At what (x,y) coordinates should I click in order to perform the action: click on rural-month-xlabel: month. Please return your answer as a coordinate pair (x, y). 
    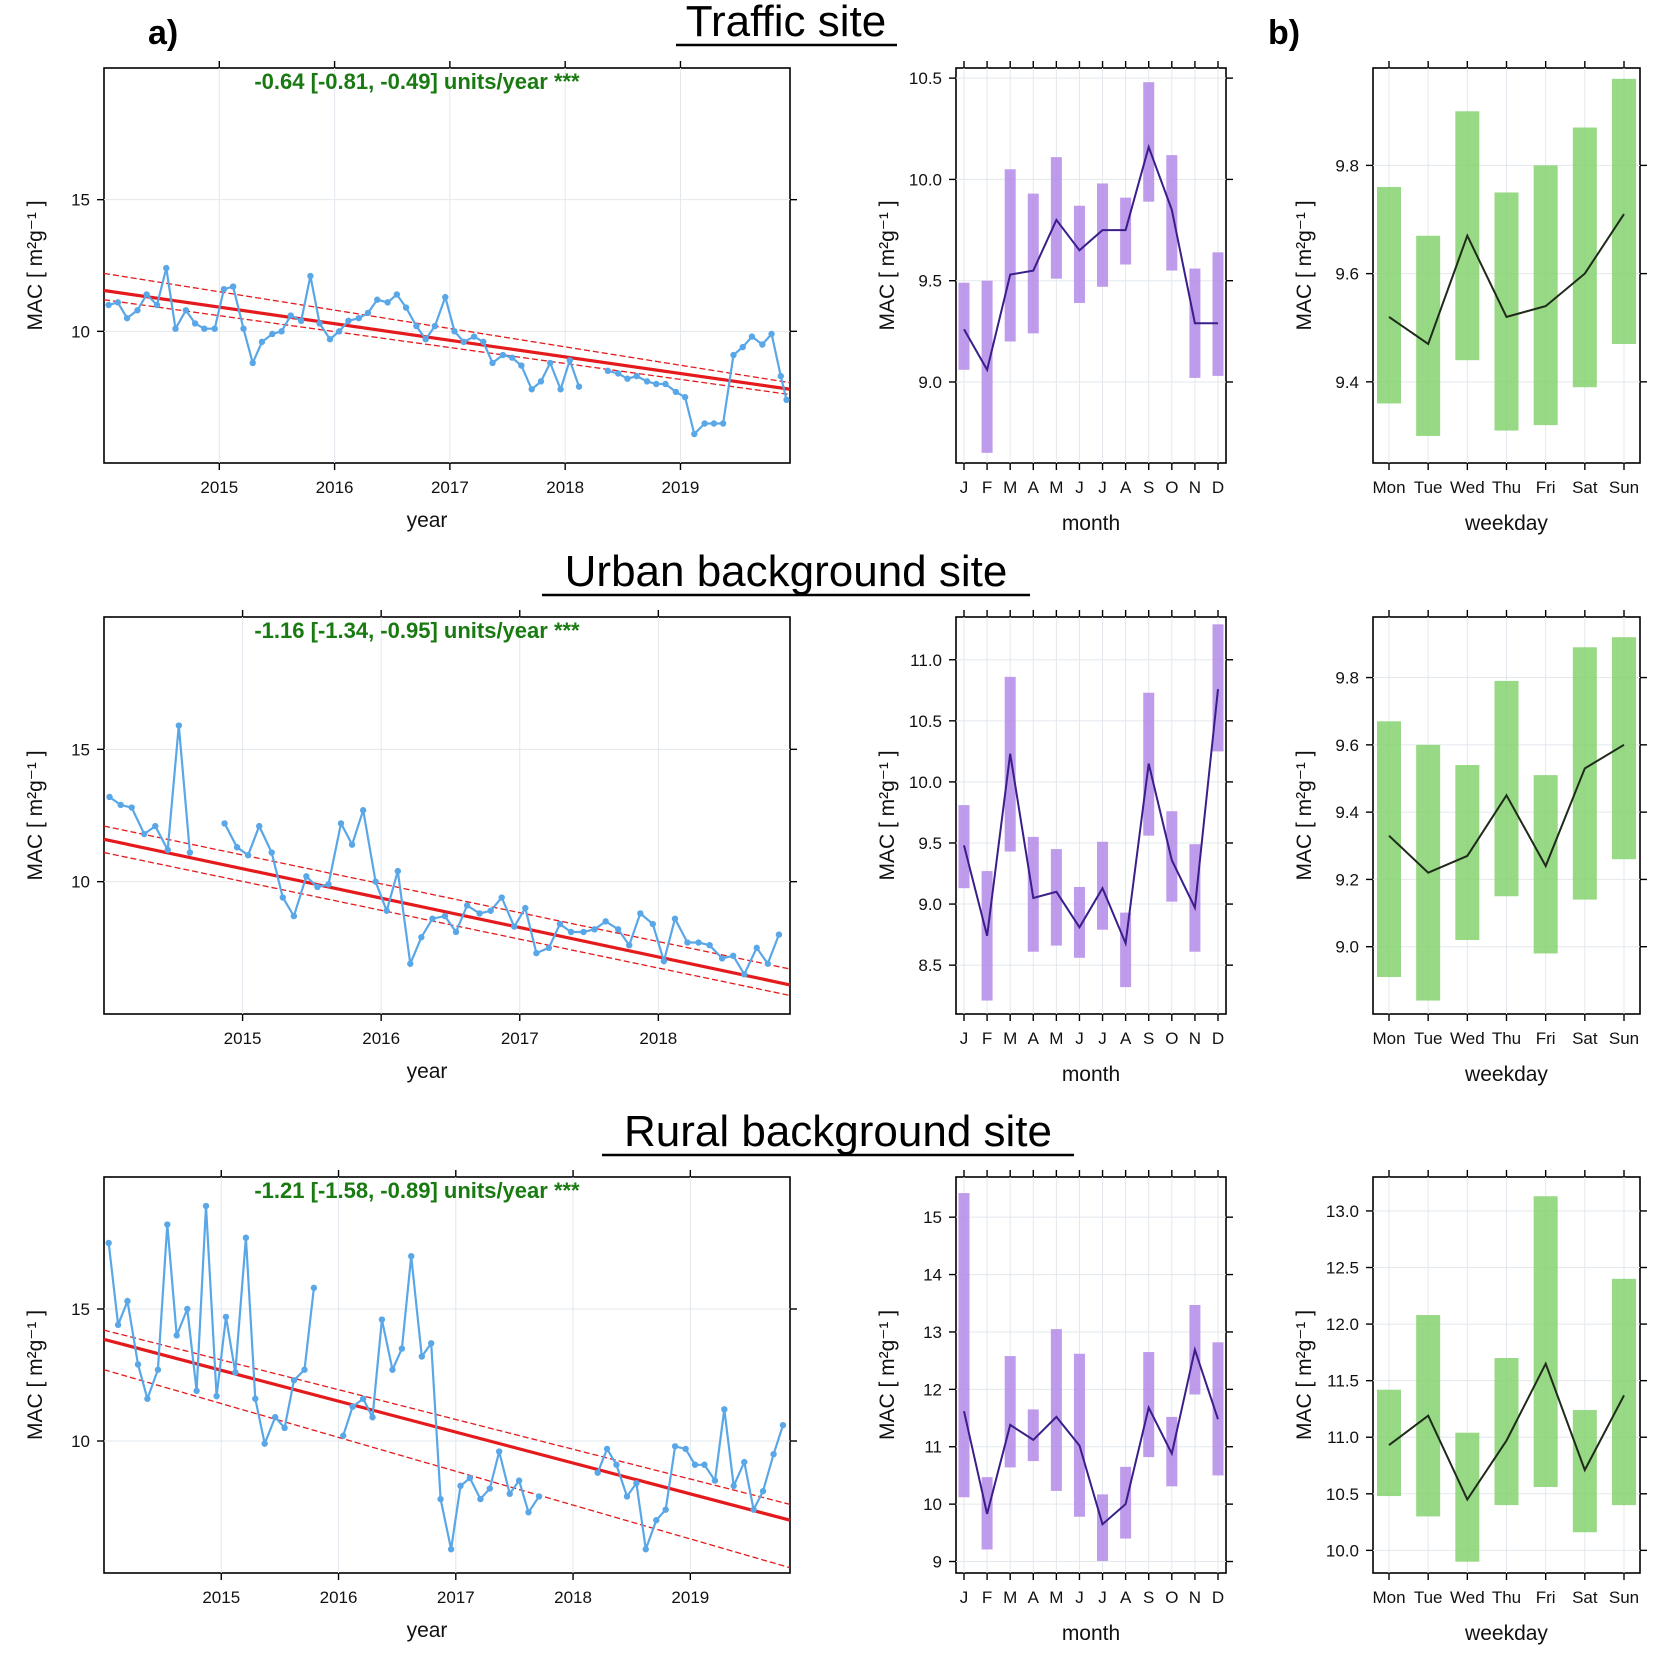
    Looking at the image, I should click on (1091, 1633).